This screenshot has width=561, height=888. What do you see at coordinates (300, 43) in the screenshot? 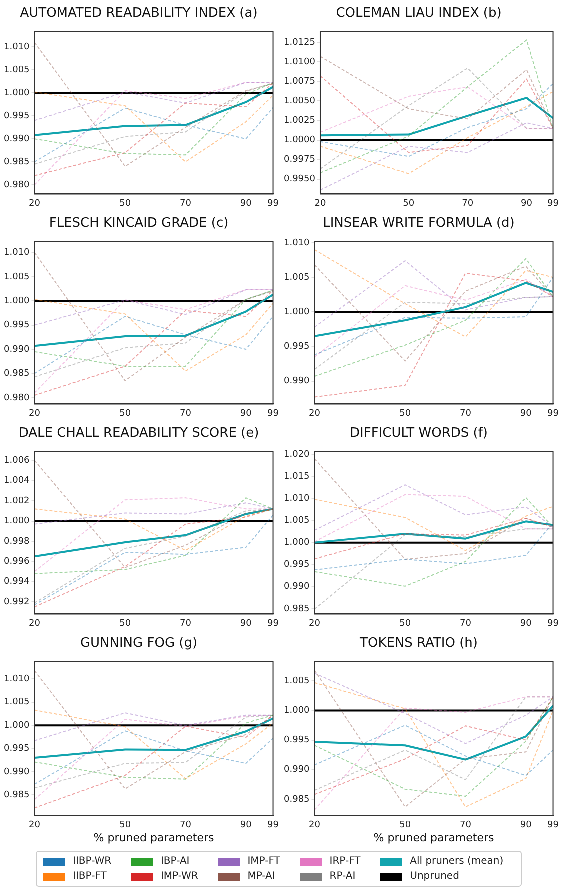
I see `y-tick-label: 1.0125` at bounding box center [300, 43].